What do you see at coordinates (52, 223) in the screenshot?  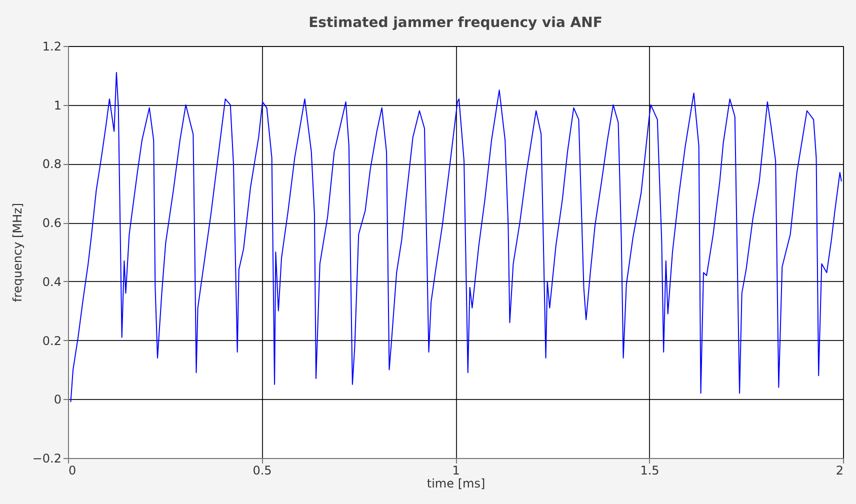 I see `y-tick-label: 0.6` at bounding box center [52, 223].